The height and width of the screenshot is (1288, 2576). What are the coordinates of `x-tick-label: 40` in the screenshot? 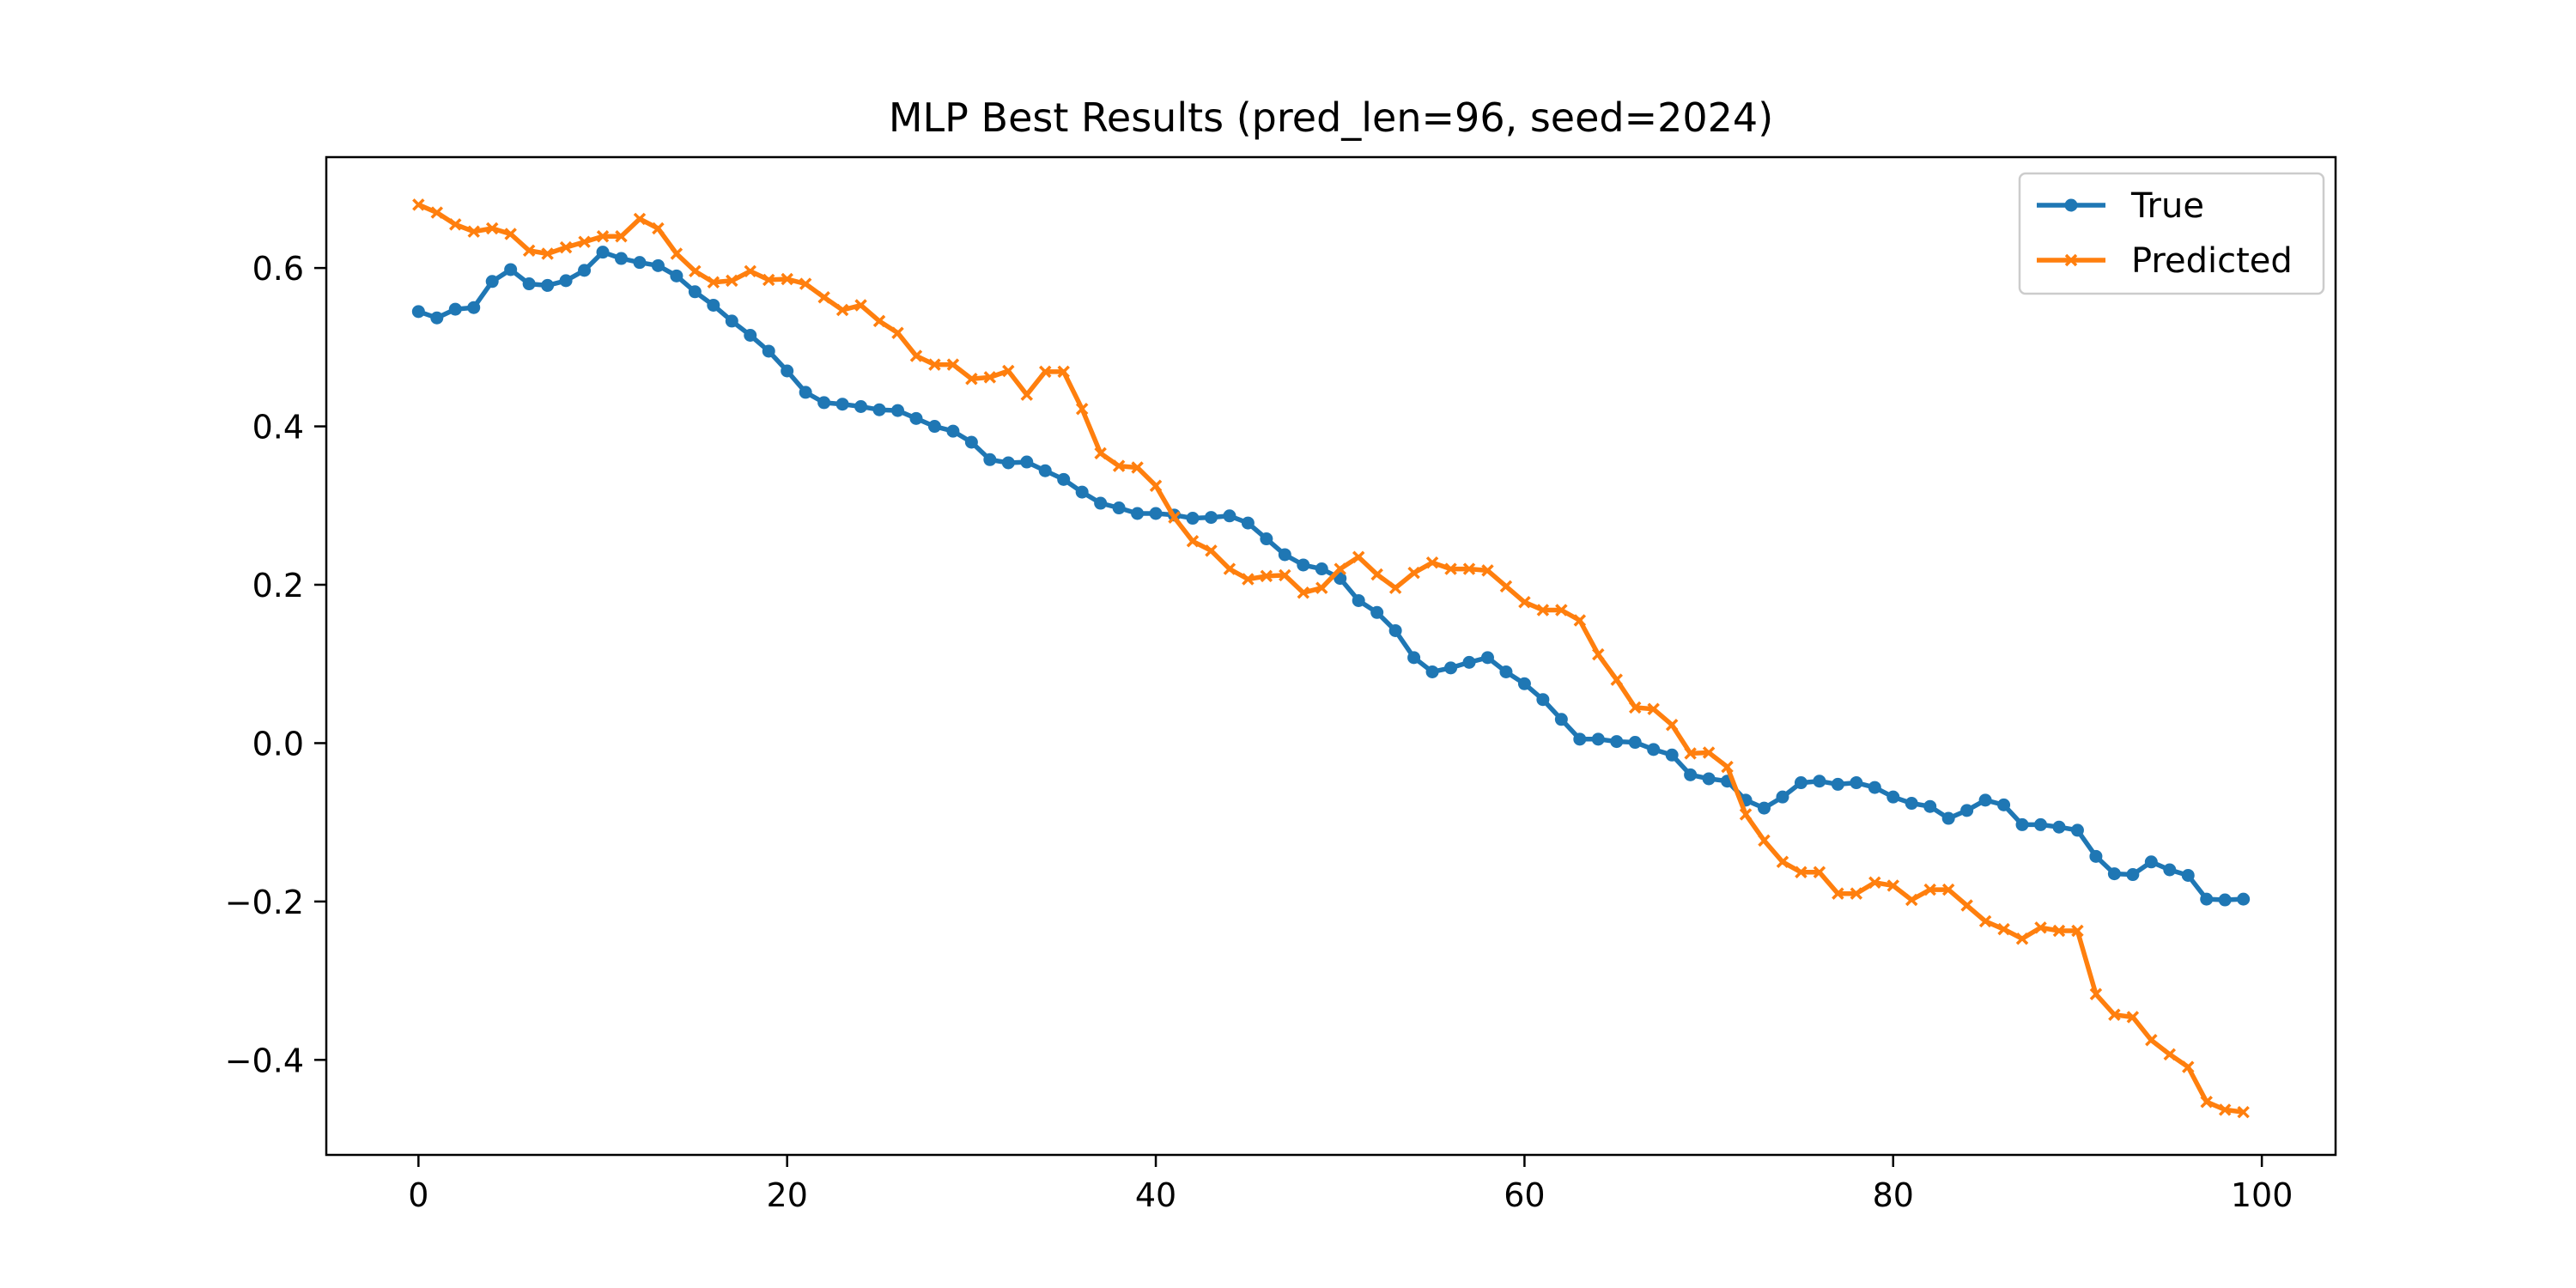 It's located at (1155, 1195).